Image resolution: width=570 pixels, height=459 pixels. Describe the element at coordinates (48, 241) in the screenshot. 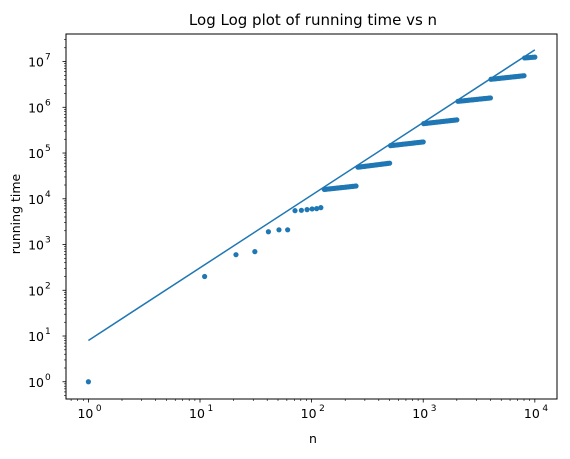

I see `y-tick-exponent: 3` at that location.